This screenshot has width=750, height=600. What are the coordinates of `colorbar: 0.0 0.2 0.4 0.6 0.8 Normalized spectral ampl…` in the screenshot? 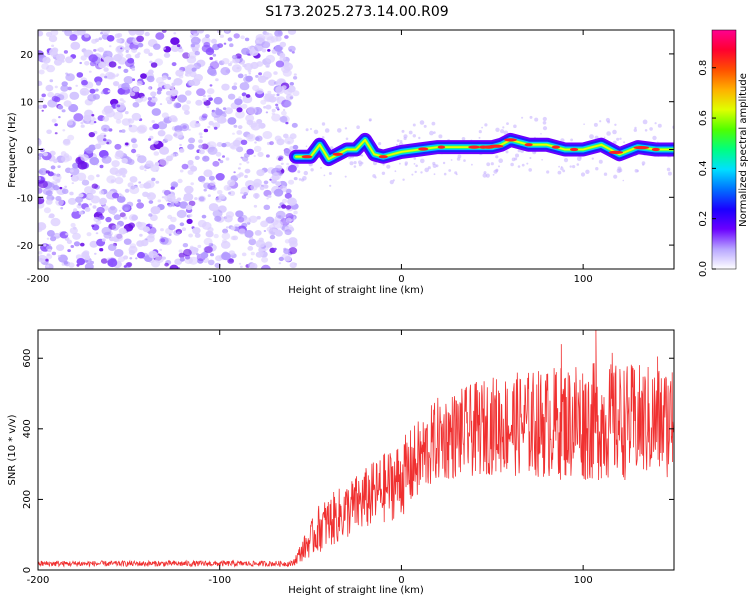 It's located at (723, 153).